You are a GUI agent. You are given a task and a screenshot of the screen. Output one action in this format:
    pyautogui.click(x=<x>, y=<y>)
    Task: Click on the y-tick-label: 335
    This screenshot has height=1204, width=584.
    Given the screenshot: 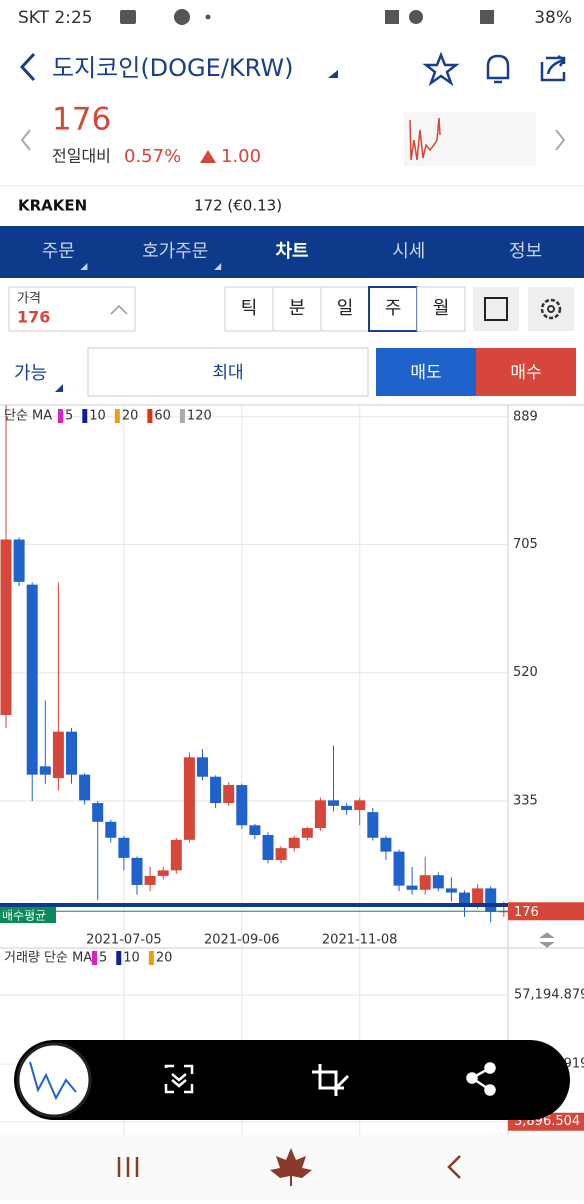 What is the action you would take?
    pyautogui.click(x=525, y=801)
    